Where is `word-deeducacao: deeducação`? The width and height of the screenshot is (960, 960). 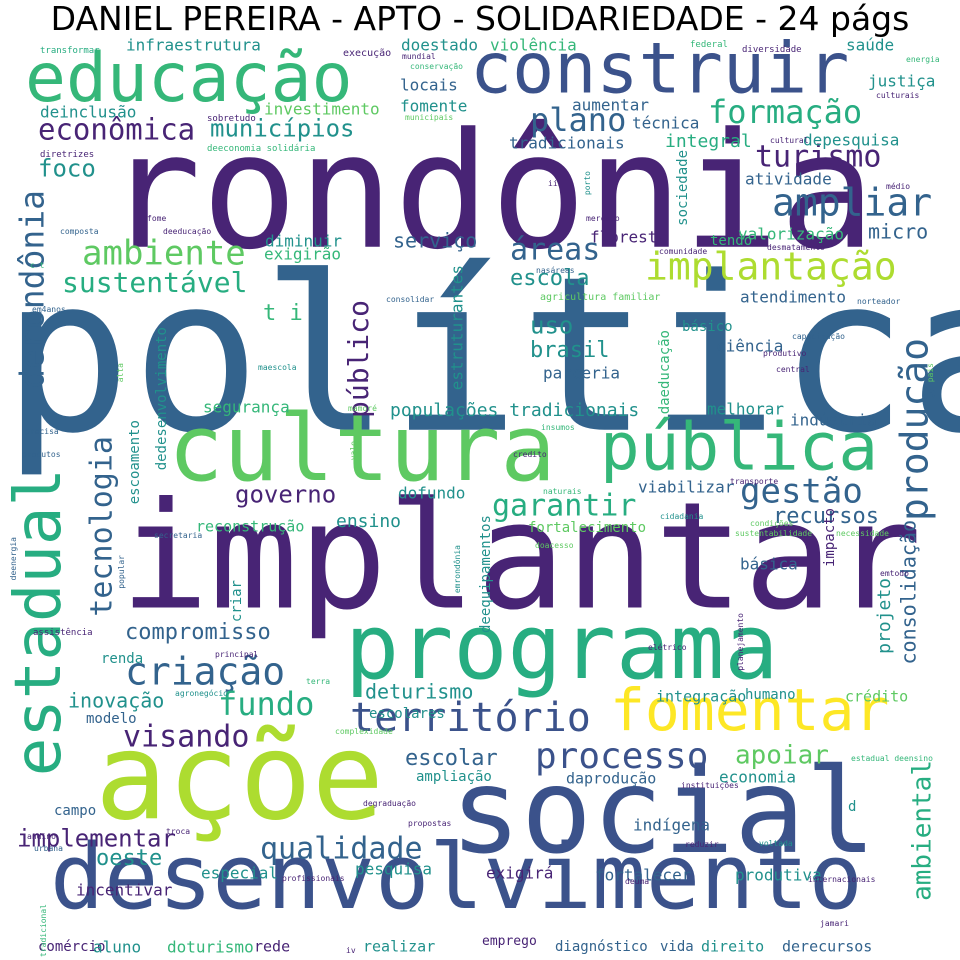
word-deeducacao: deeducação is located at coordinates (187, 231).